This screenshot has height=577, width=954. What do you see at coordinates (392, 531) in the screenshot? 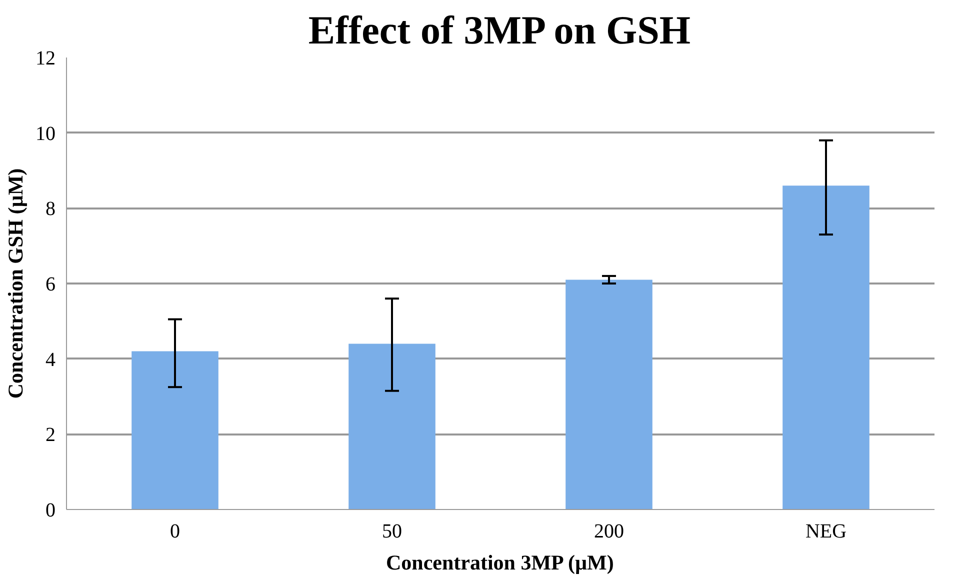
I see `x-tick-label: 50` at bounding box center [392, 531].